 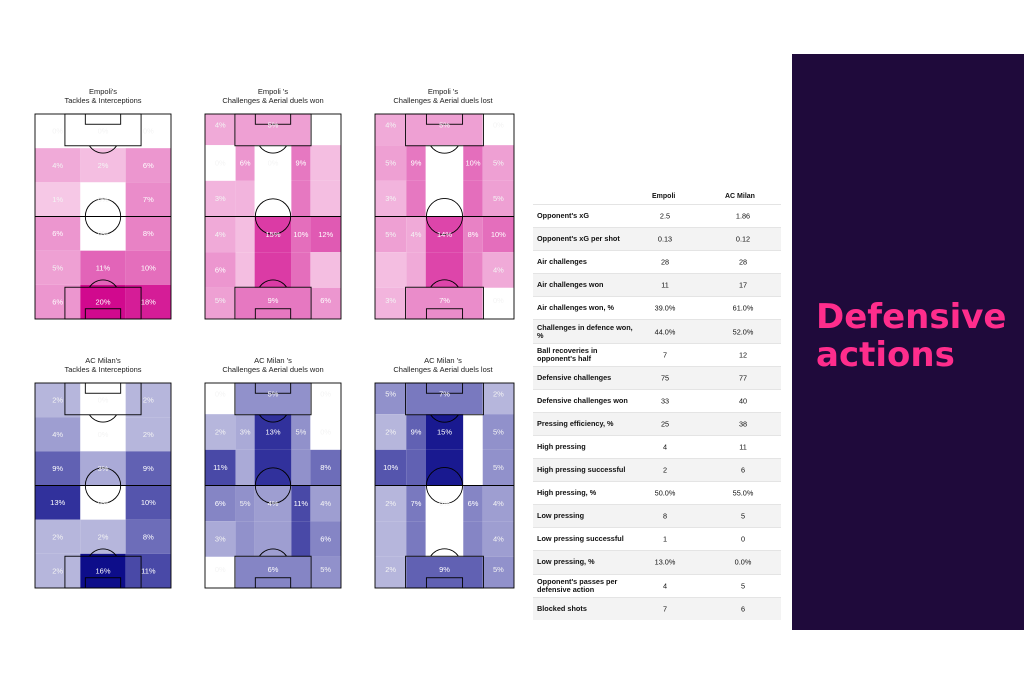 What do you see at coordinates (743, 216) in the screenshot?
I see `stats-row-value-team2: 1.86` at bounding box center [743, 216].